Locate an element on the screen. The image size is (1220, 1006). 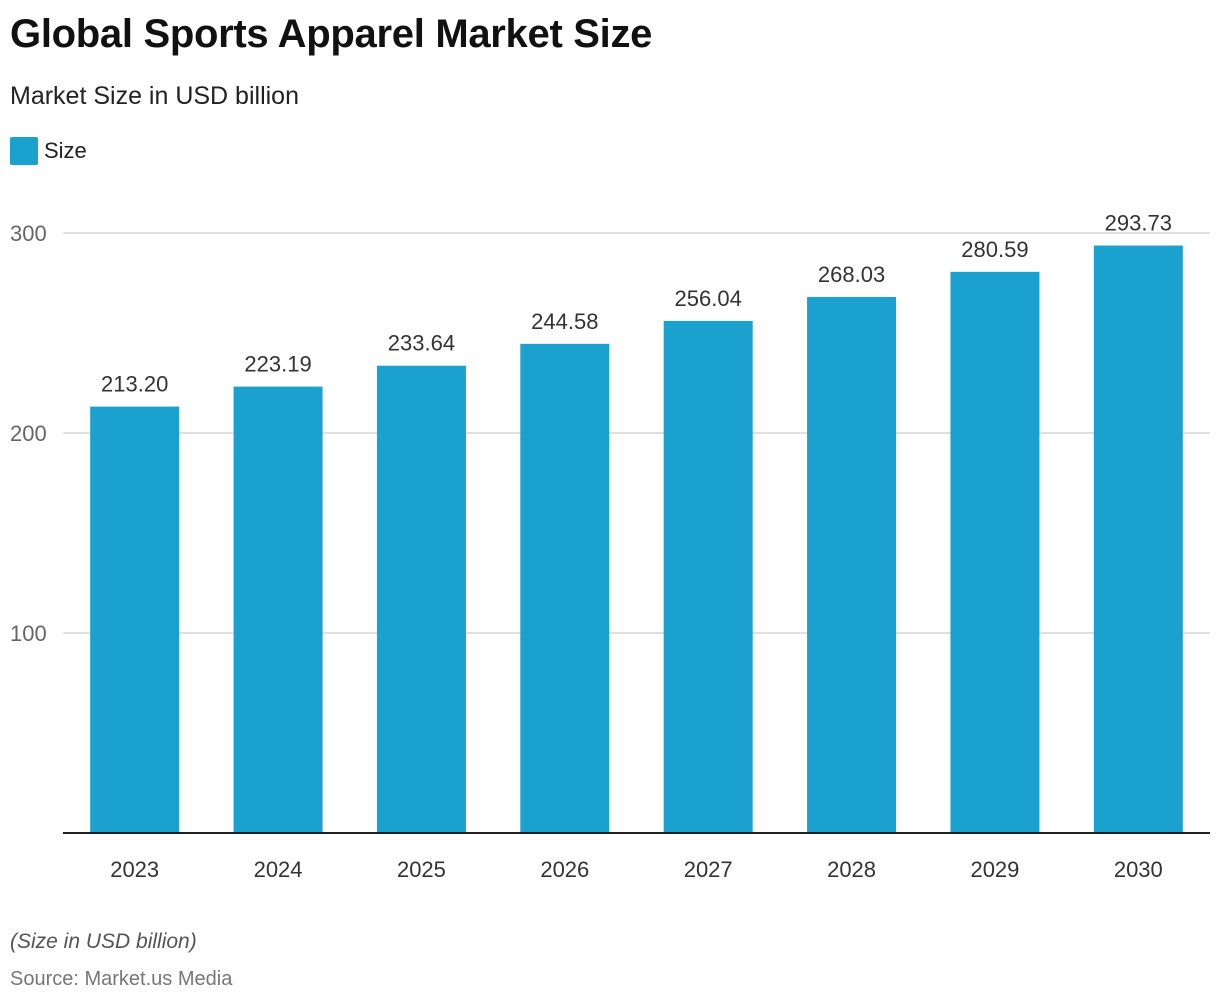
x-tick-label: 2025 is located at coordinates (421, 869).